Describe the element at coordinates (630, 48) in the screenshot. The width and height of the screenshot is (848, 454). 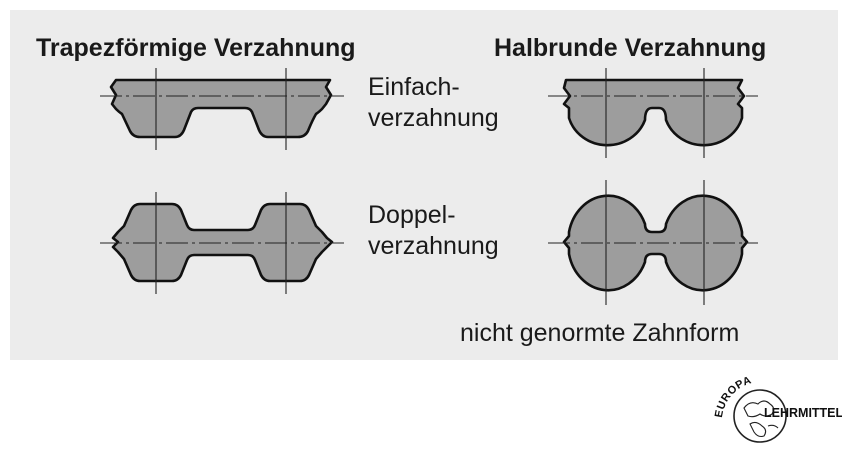
I see `heading-semicircular: Halbrunde Verzahnung` at that location.